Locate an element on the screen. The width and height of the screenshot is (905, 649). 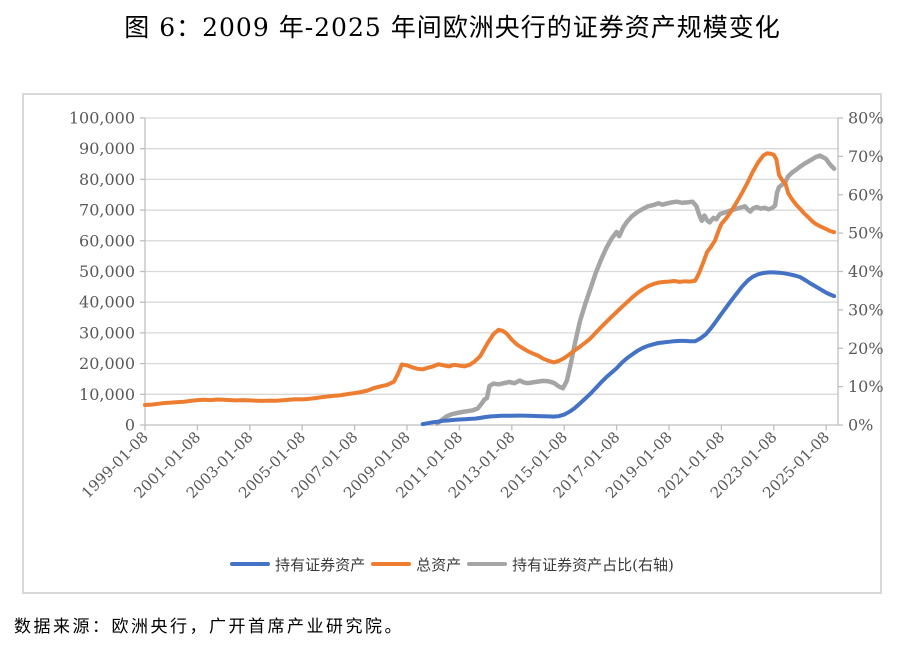
right-axis-tick-label: 80% is located at coordinates (866, 118).